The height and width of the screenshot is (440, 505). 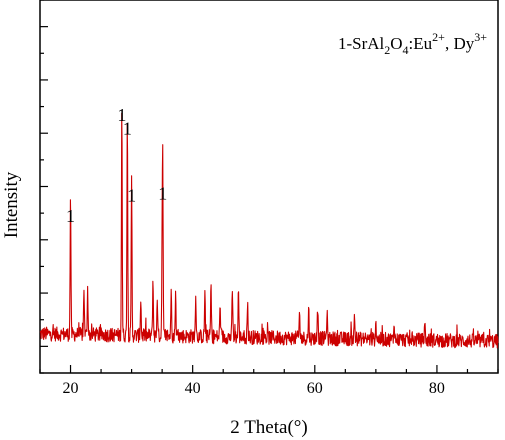 What do you see at coordinates (406, 50) in the screenshot?
I see `legend-sub-2: 4` at bounding box center [406, 50].